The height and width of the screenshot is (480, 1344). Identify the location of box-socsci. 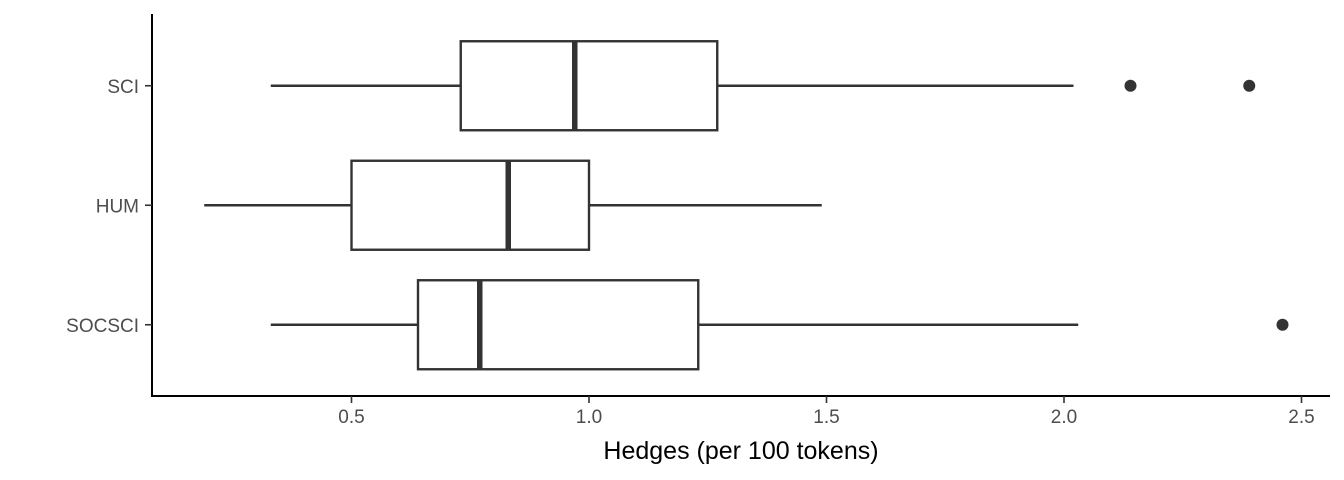
(558, 325).